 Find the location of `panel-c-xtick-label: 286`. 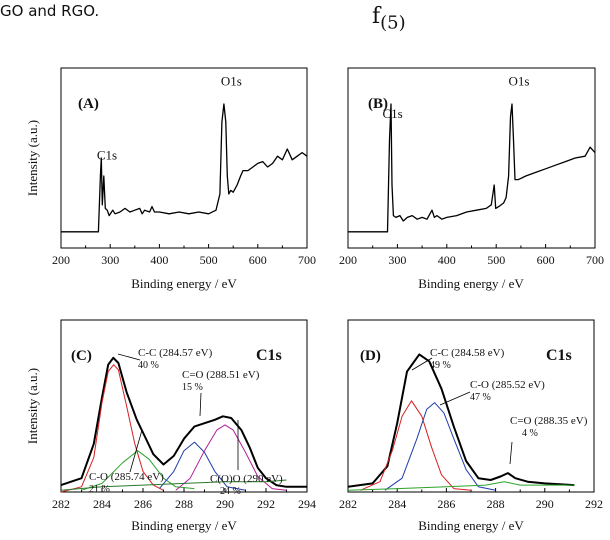

panel-c-xtick-label: 286 is located at coordinates (143, 504).